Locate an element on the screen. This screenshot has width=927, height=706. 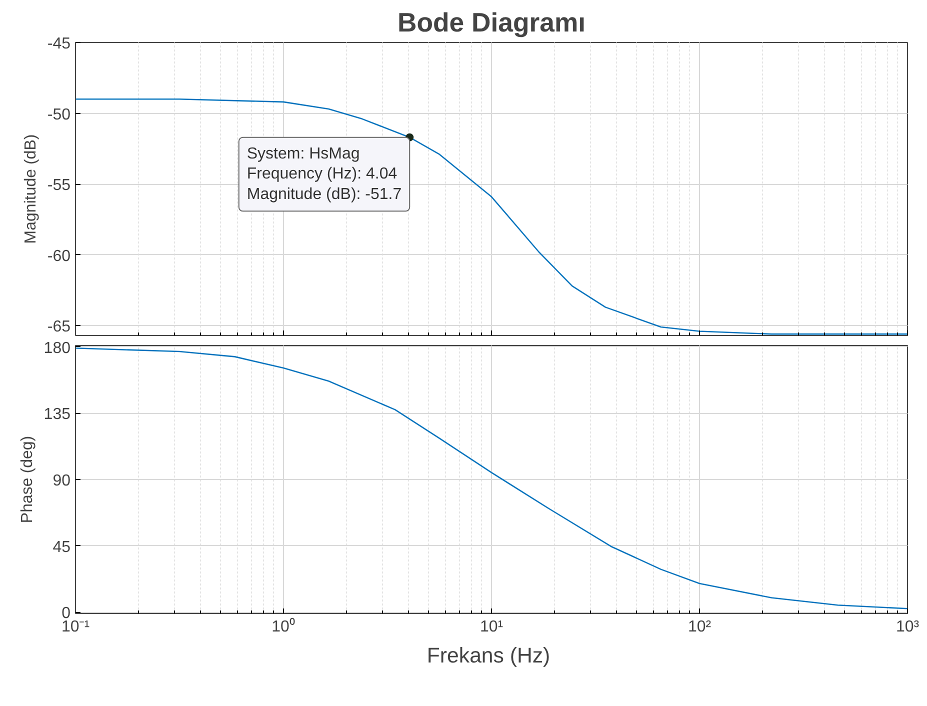
x-tick-label: 10⁻¹ is located at coordinates (75, 627).